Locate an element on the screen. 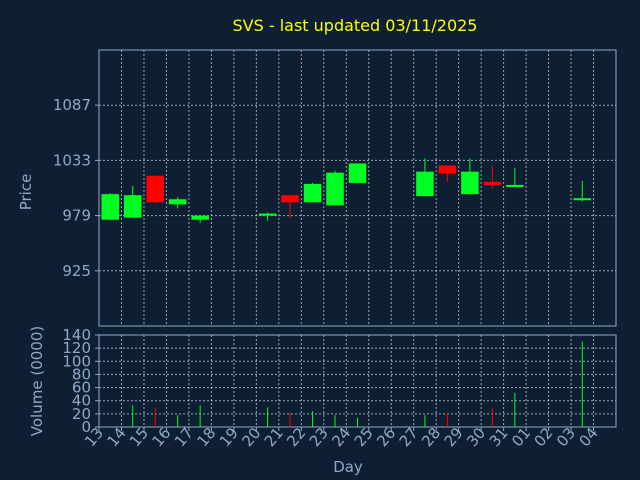 The image size is (640, 480). volume-tick-140: 140 is located at coordinates (76, 335).